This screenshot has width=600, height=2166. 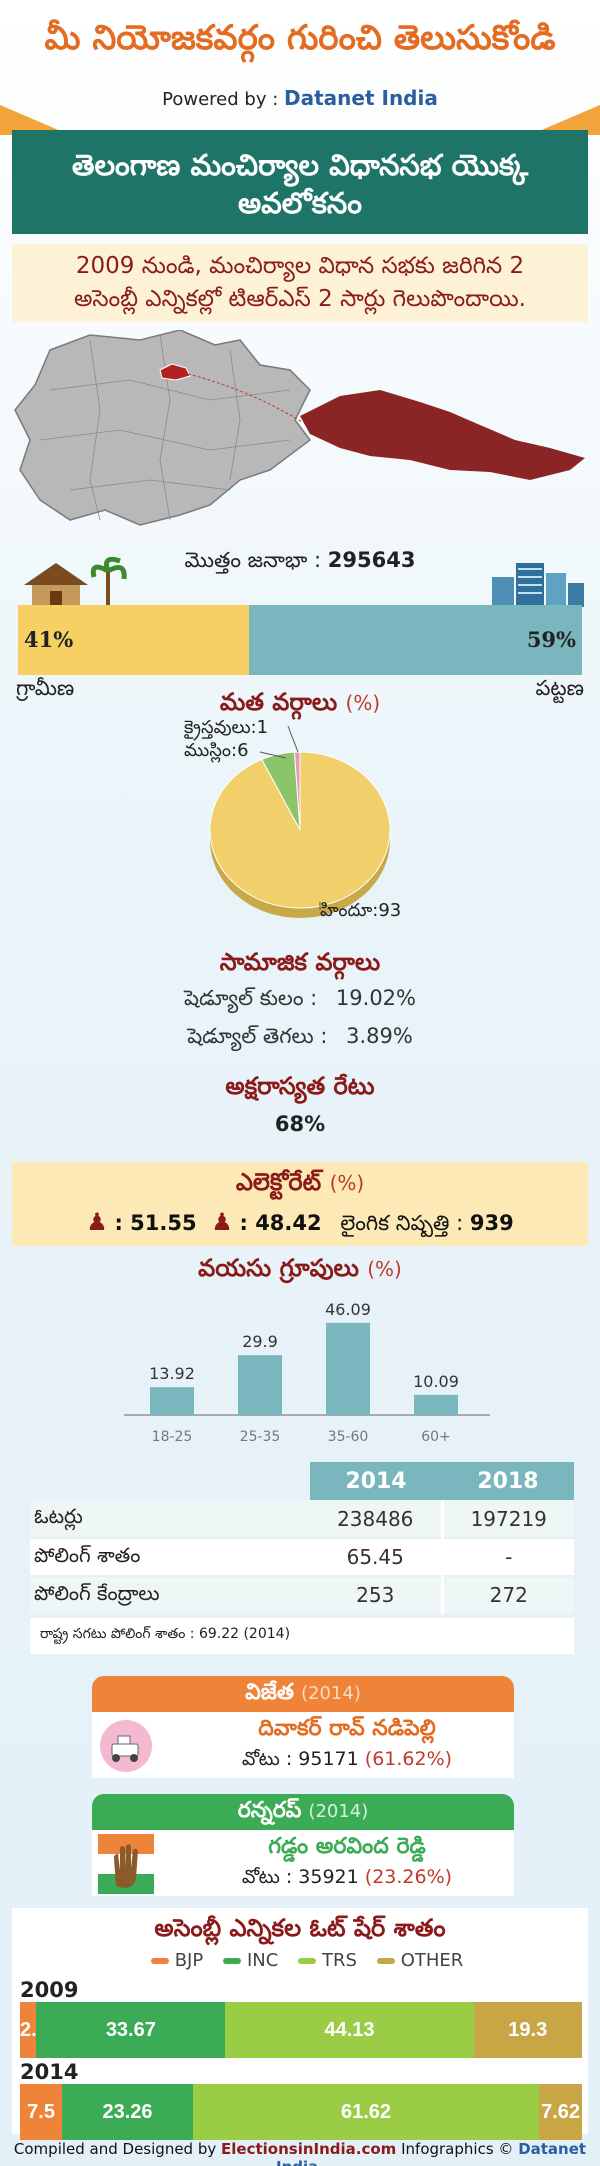 I want to click on age-bar-60+, so click(x=436, y=1404).